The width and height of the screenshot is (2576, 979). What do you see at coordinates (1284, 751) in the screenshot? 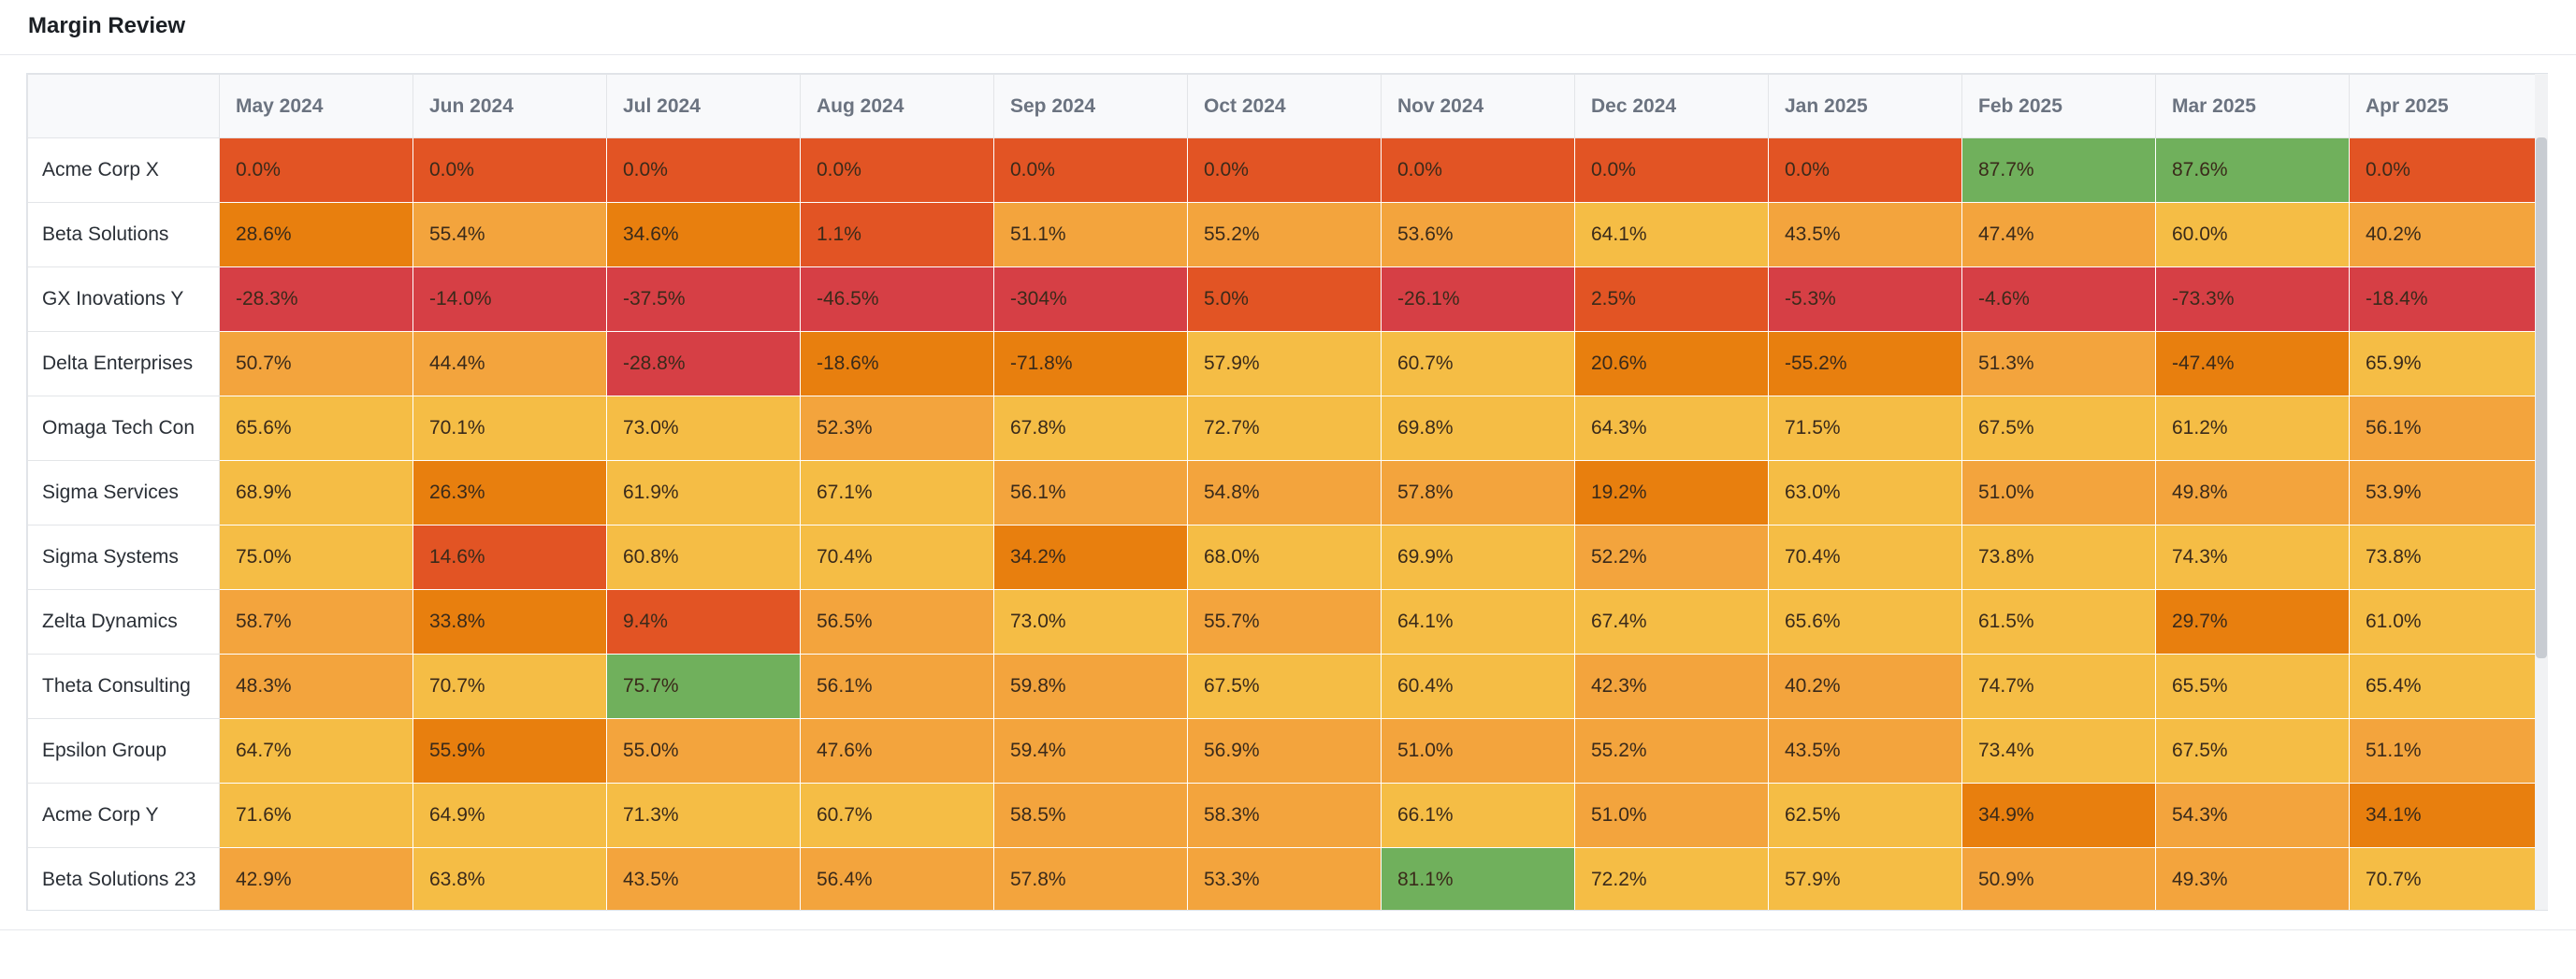
I see `heat-cell: 56.9%` at bounding box center [1284, 751].